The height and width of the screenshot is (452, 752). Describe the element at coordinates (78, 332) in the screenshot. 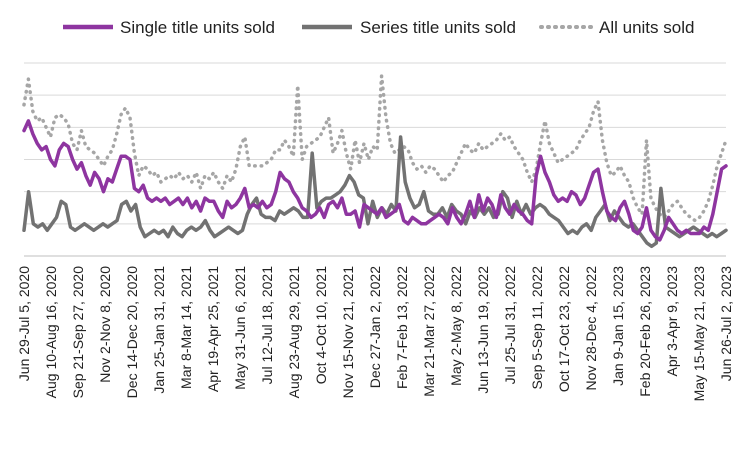

I see `x-tick-label: Sep 21-Sep 27, 2020` at that location.